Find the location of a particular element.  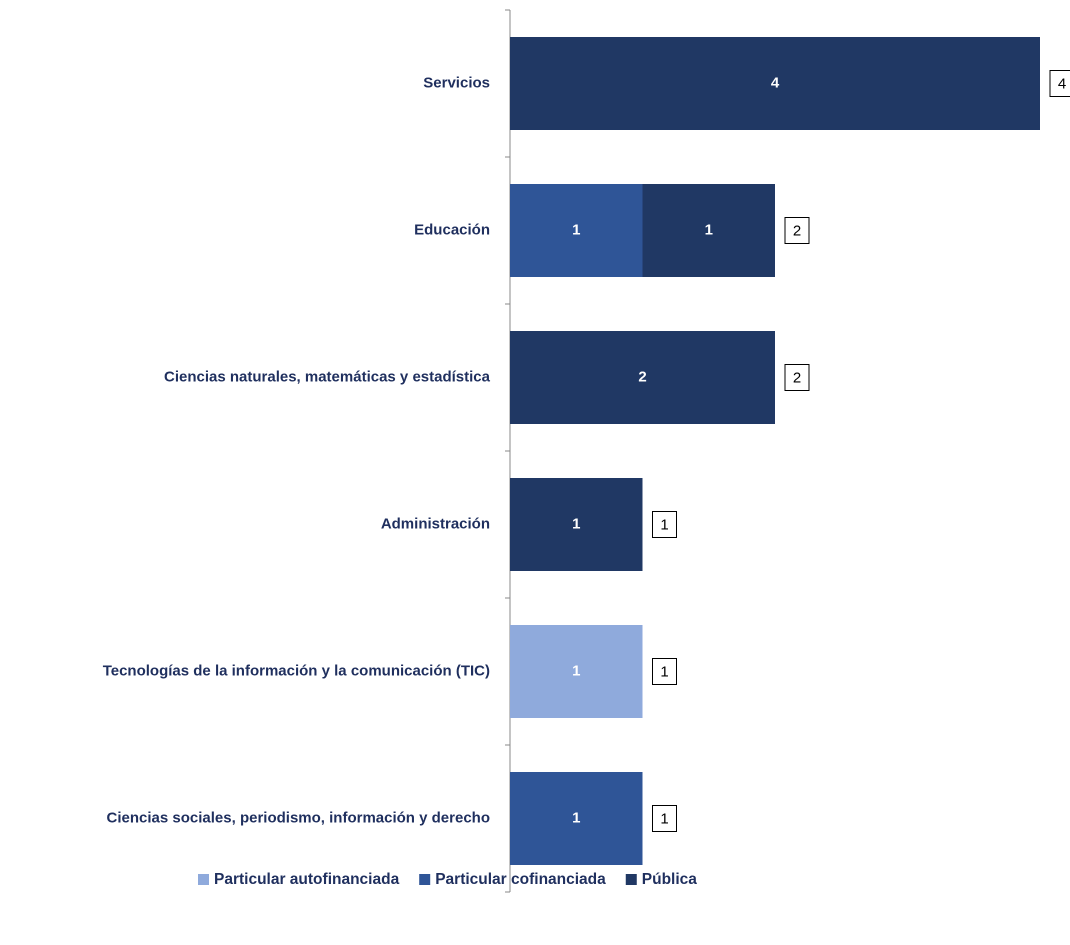

legend-label: Particular autofinanciada is located at coordinates (307, 879).